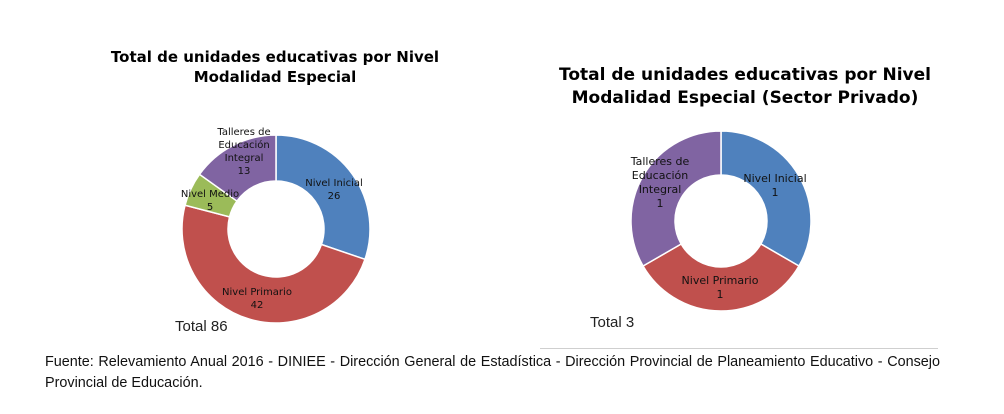 Image resolution: width=1004 pixels, height=414 pixels. I want to click on chart-1-slice-nivel-inicial, so click(323, 197).